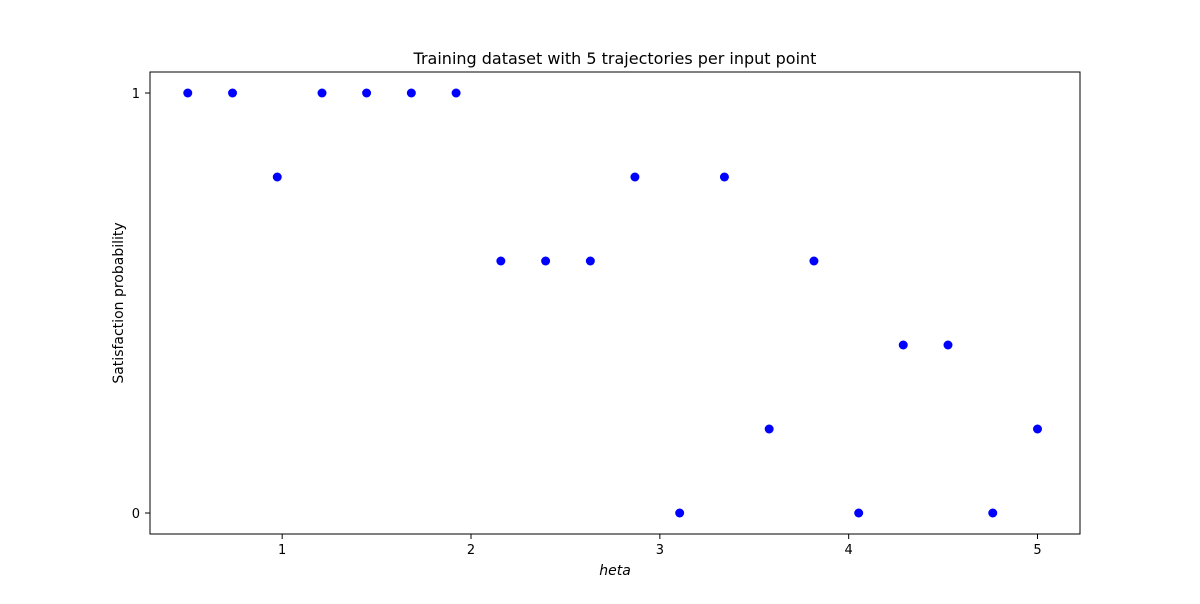 This screenshot has height=604, width=1200. Describe the element at coordinates (849, 550) in the screenshot. I see `x-tick-label: 4` at that location.